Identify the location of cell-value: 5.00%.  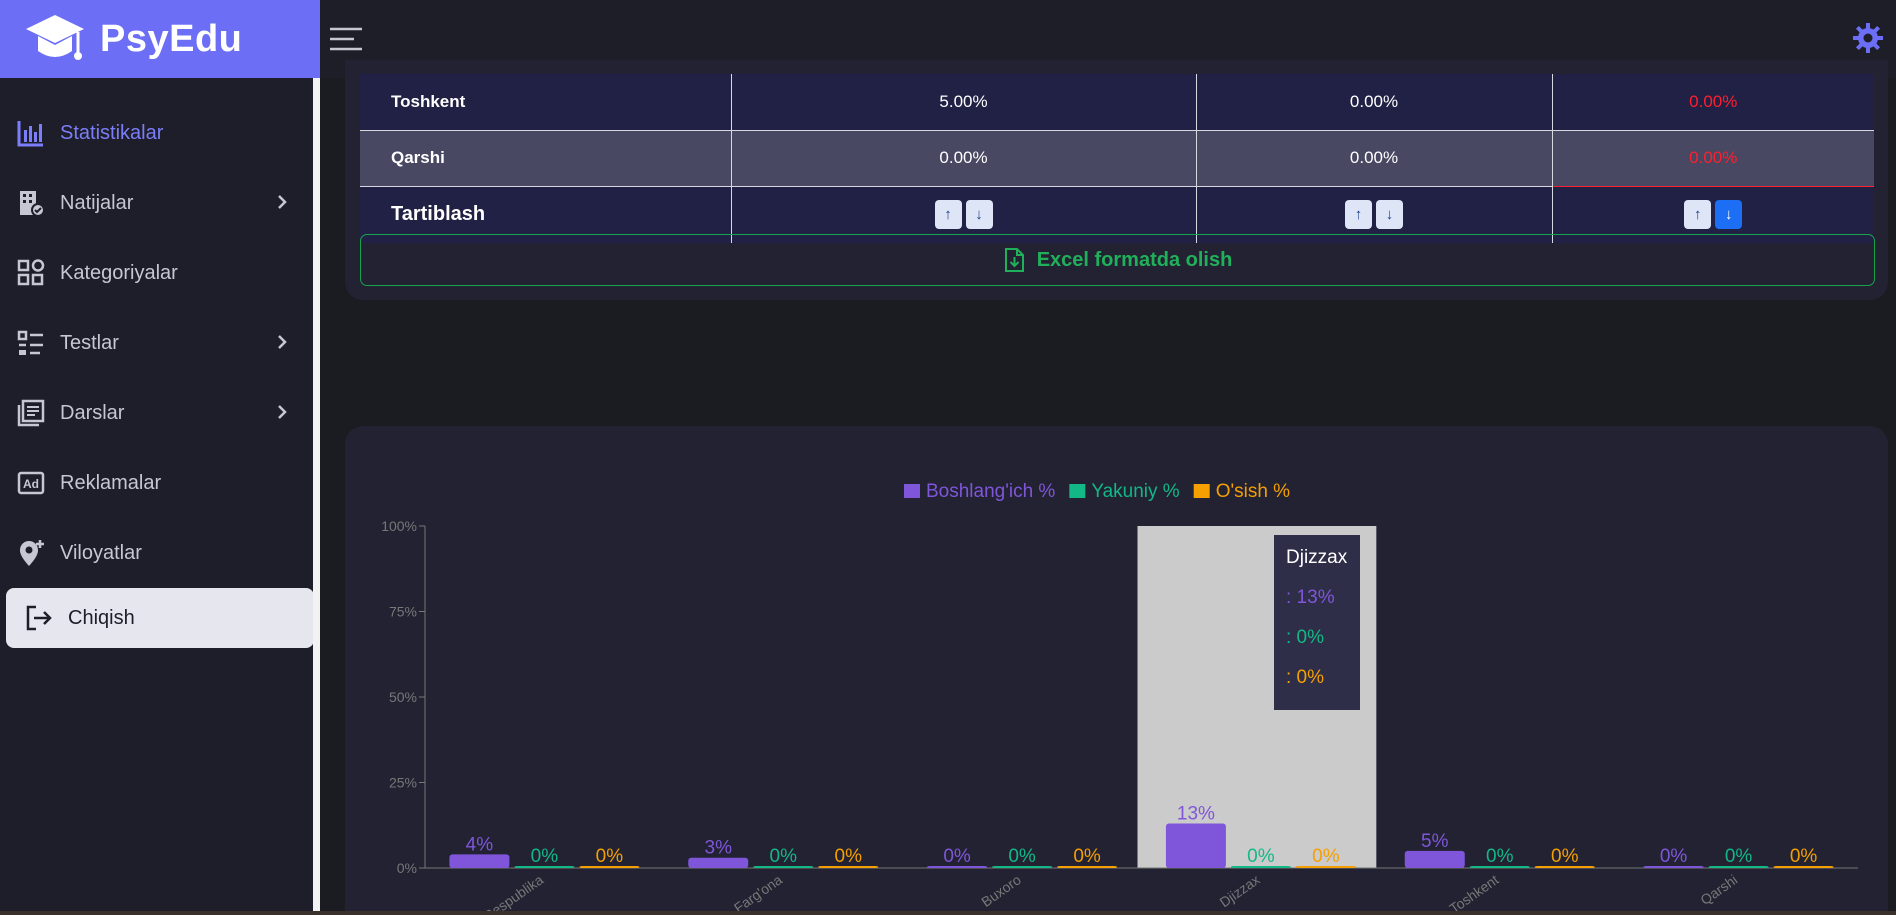
(964, 102).